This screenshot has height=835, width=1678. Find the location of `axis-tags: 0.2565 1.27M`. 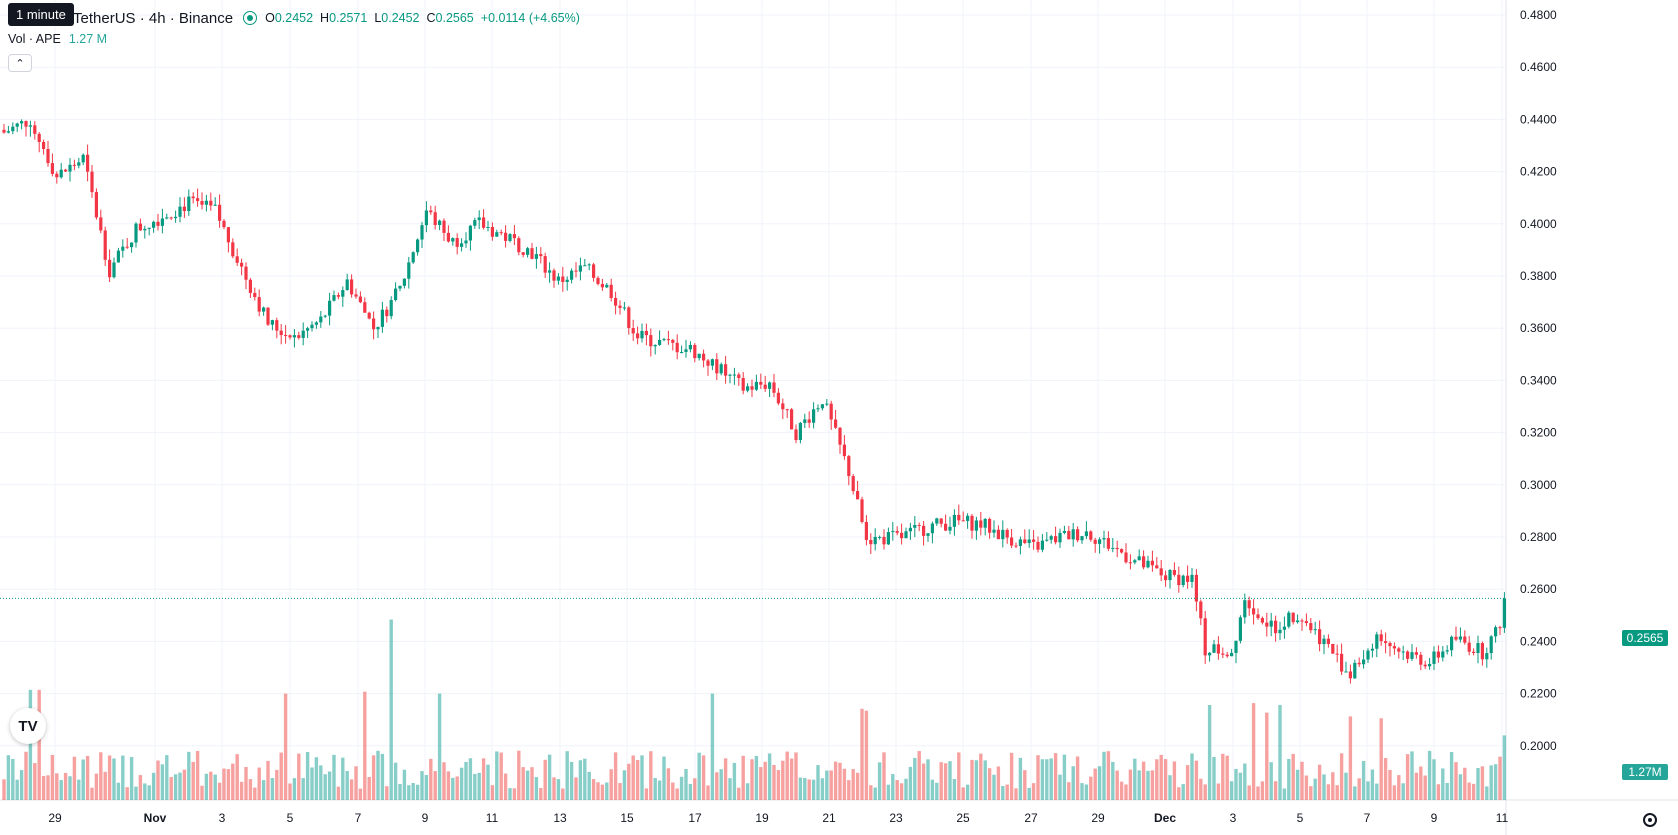

axis-tags: 0.2565 1.27M is located at coordinates (1645, 705).